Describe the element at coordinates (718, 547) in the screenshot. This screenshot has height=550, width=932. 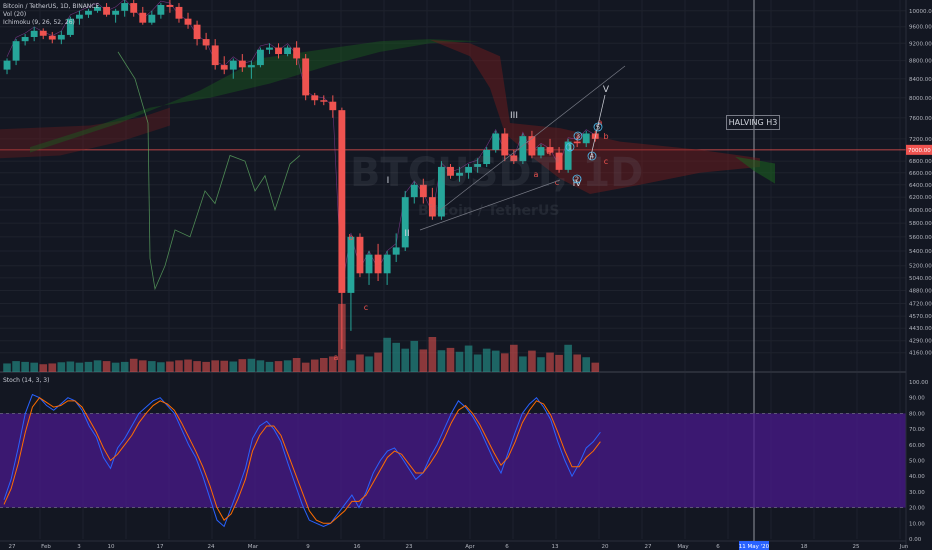
I see `time-tick: 6` at that location.